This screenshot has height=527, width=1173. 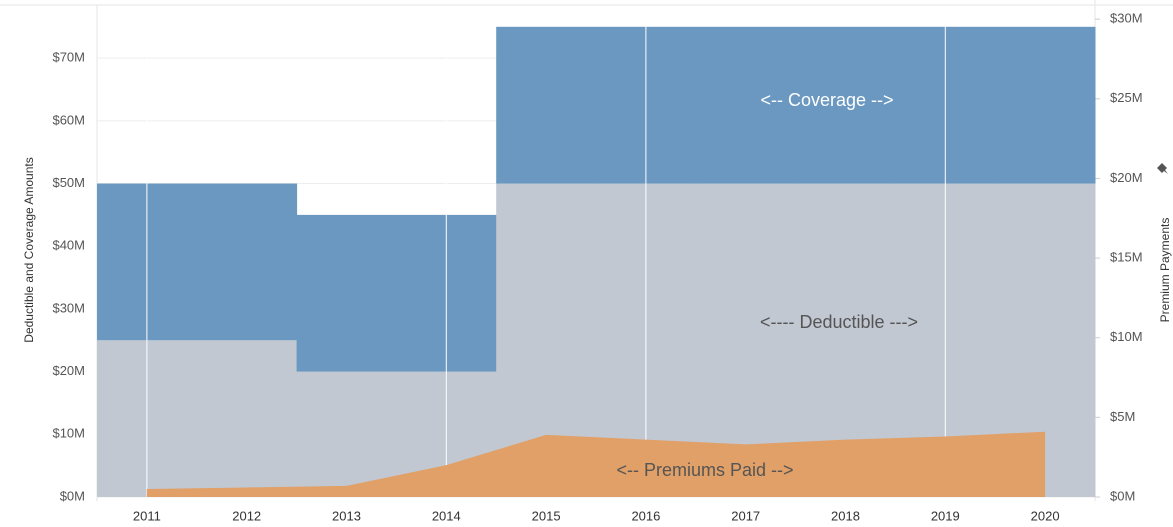 What do you see at coordinates (839, 322) in the screenshot?
I see `annotation: <---- Deductible --->` at bounding box center [839, 322].